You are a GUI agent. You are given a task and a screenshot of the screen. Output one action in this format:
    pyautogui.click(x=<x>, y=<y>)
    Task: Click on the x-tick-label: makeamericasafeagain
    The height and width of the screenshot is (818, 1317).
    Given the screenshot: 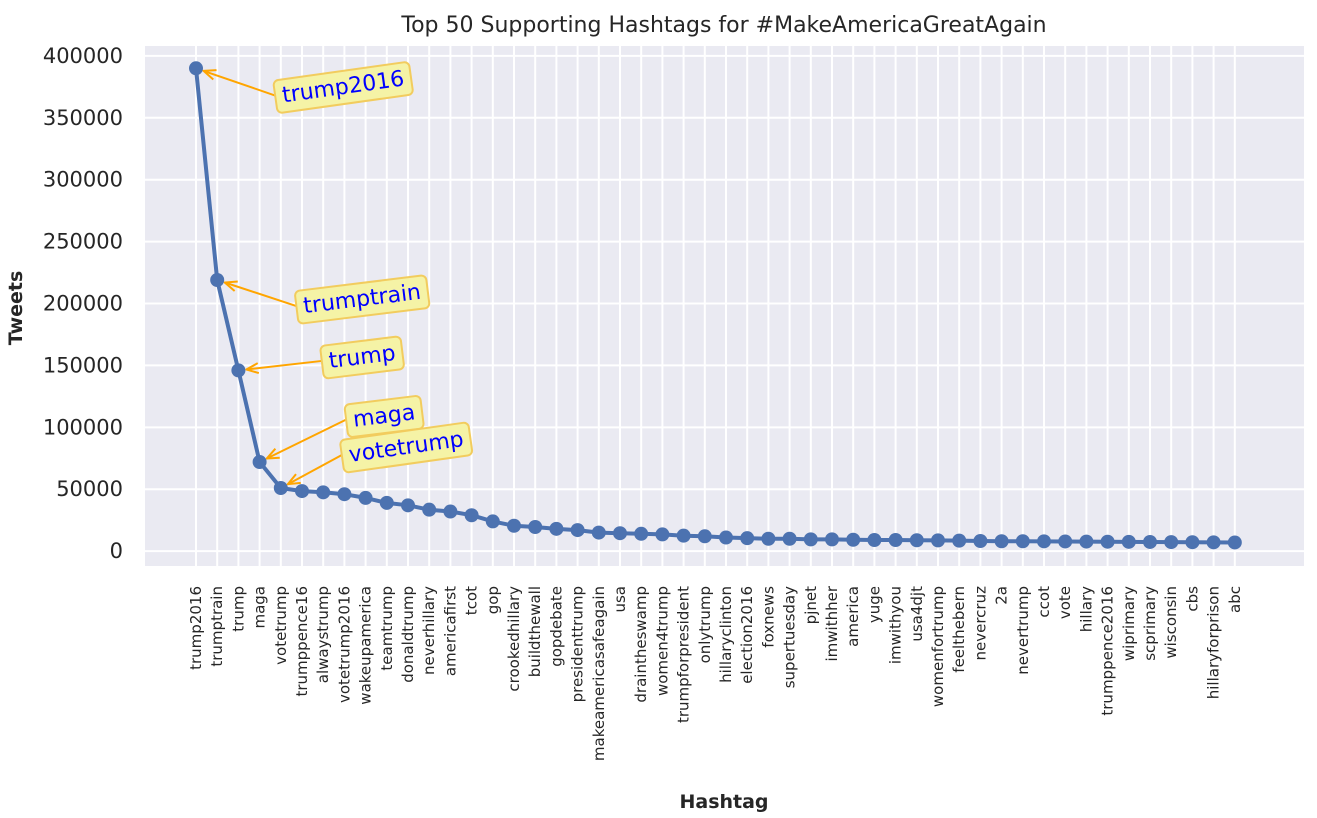 What is the action you would take?
    pyautogui.click(x=599, y=673)
    